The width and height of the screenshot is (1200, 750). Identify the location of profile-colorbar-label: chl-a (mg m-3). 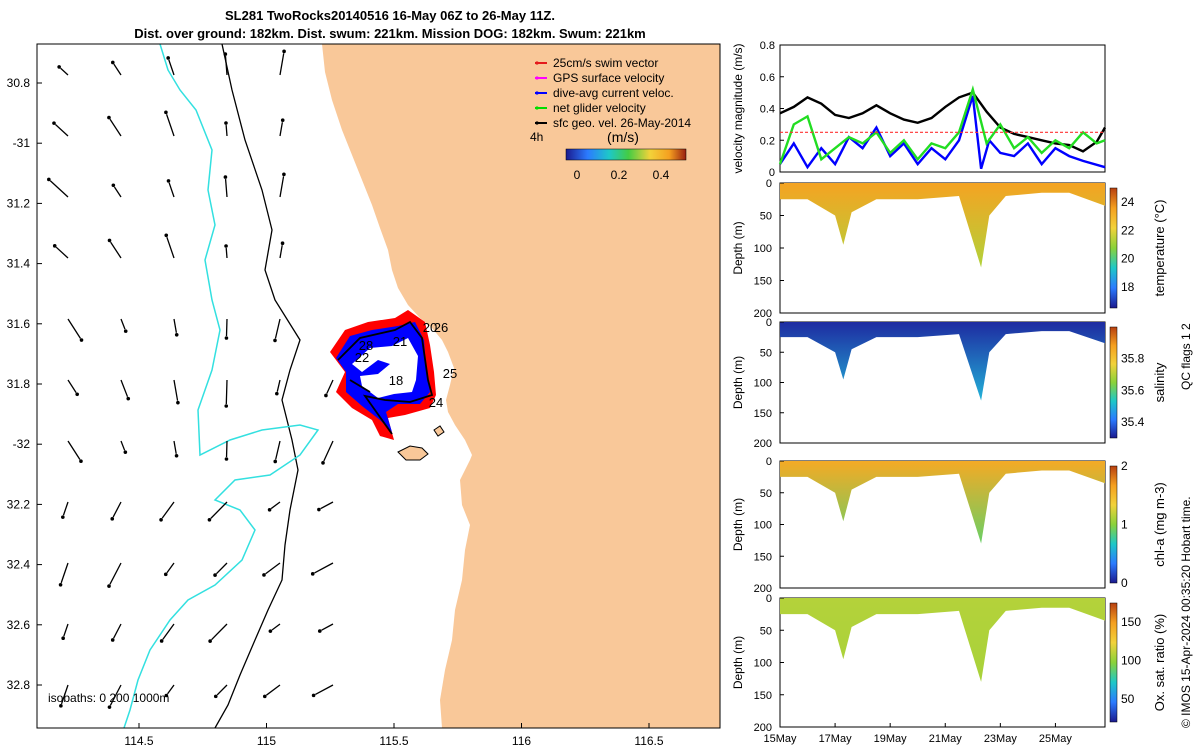
(1159, 524).